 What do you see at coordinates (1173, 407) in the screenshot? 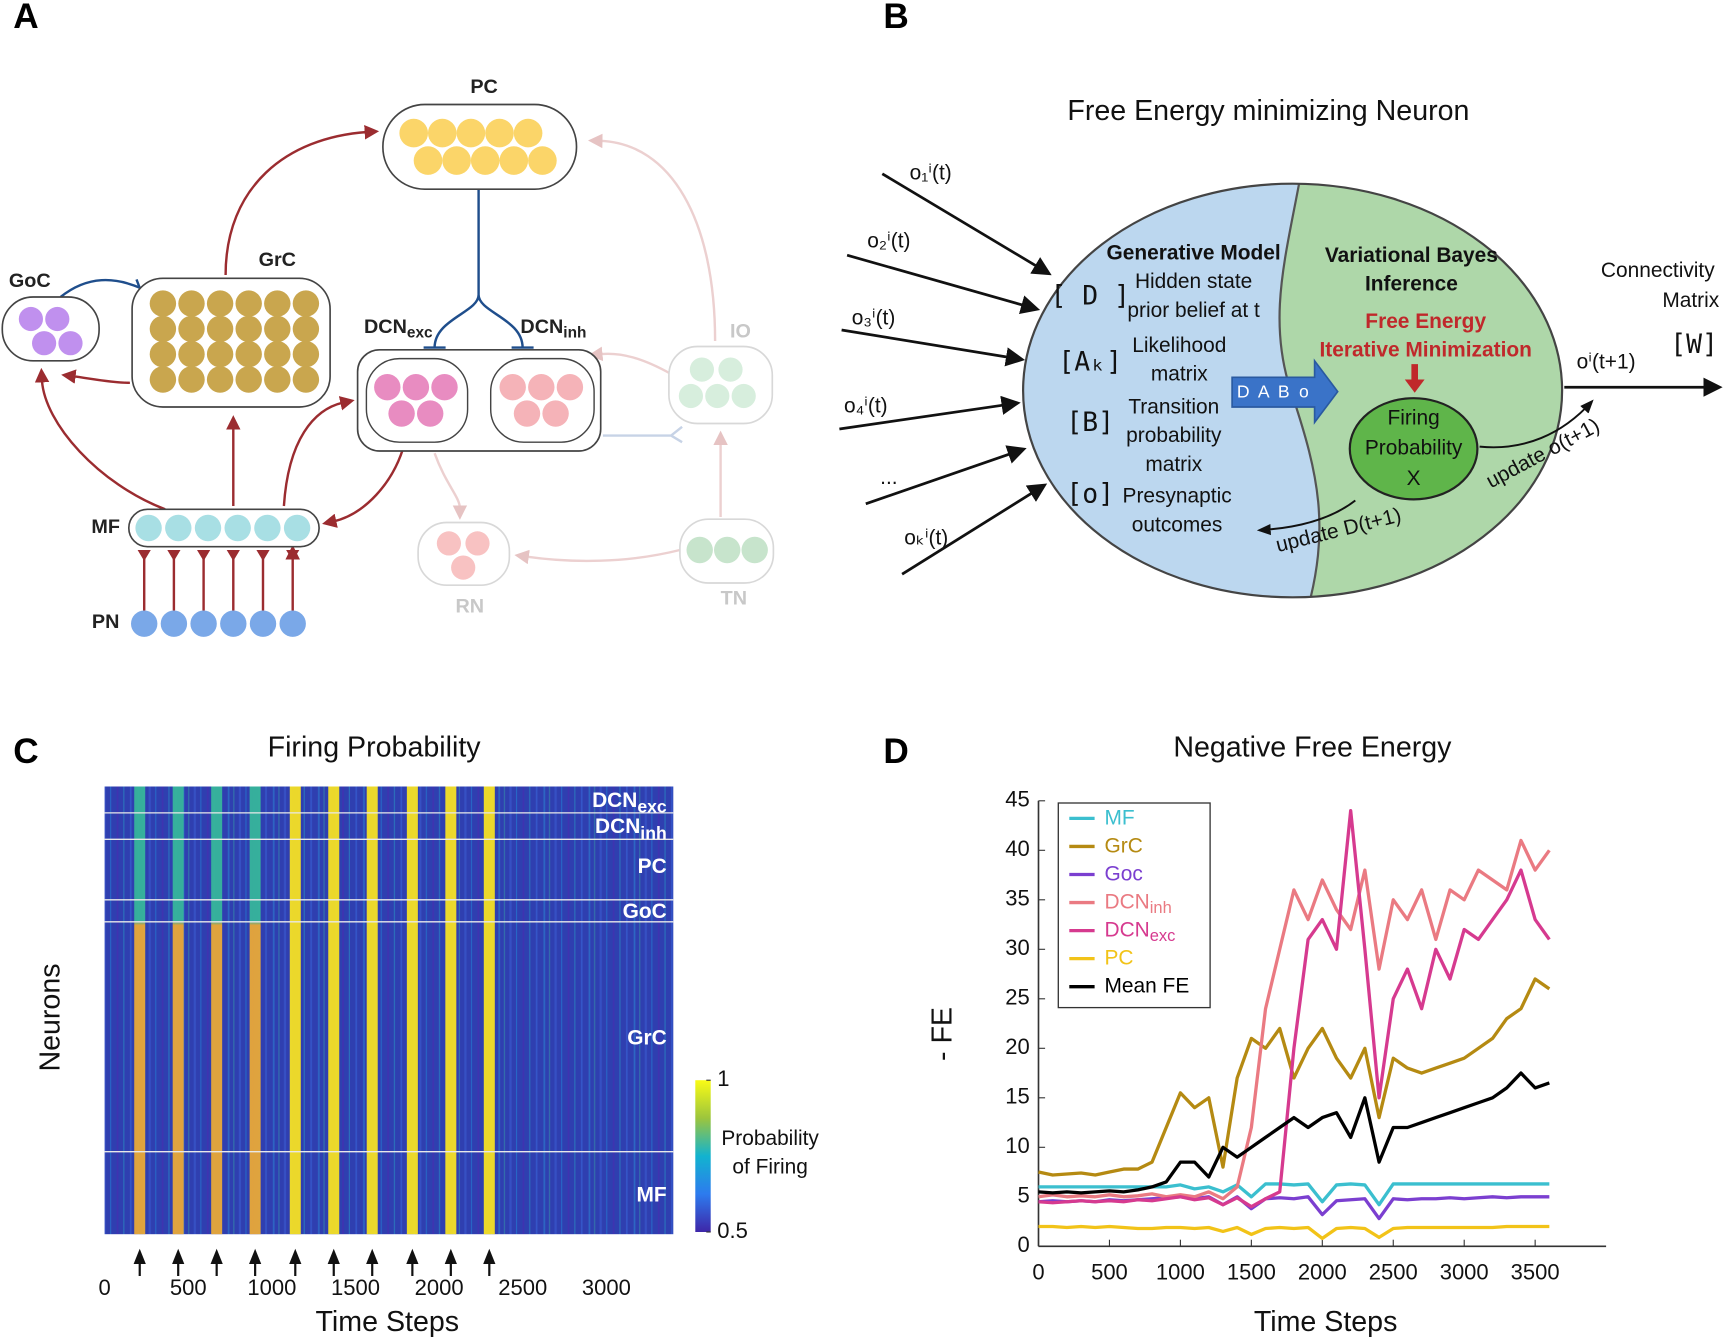
I see `description: Transition` at bounding box center [1173, 407].